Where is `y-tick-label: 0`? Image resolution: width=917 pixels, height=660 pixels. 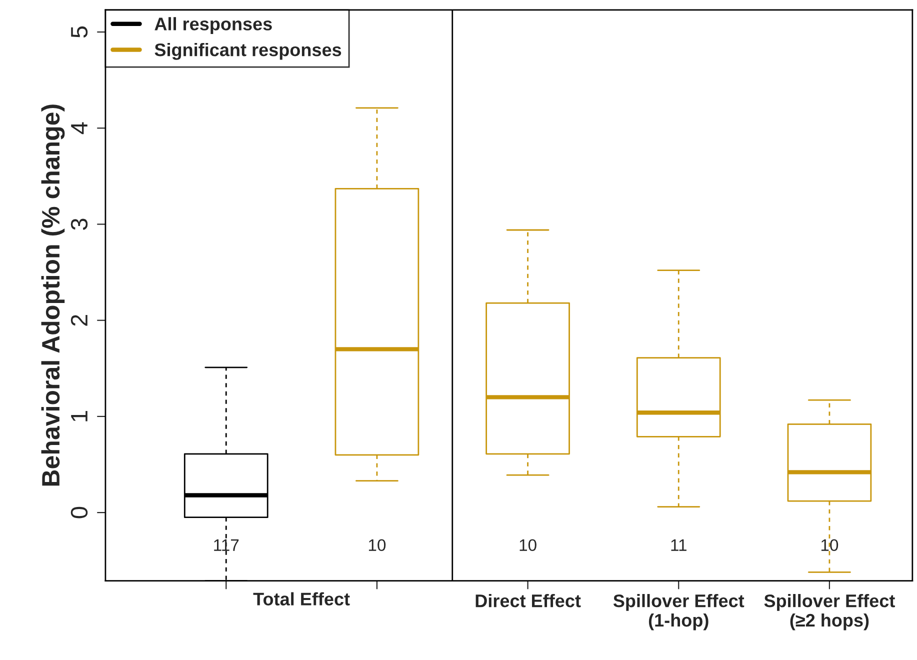
y-tick-label: 0 is located at coordinates (79, 512).